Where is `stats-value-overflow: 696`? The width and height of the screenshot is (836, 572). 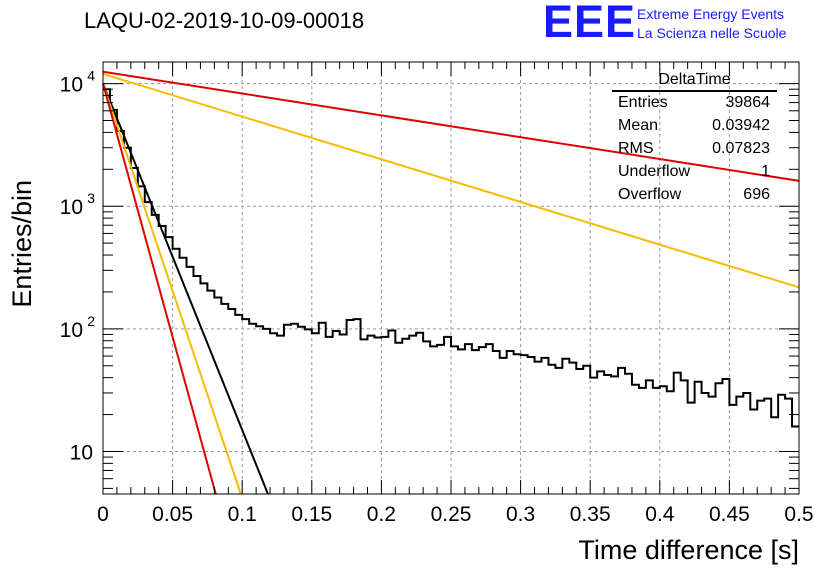
stats-value-overflow: 696 is located at coordinates (756, 194).